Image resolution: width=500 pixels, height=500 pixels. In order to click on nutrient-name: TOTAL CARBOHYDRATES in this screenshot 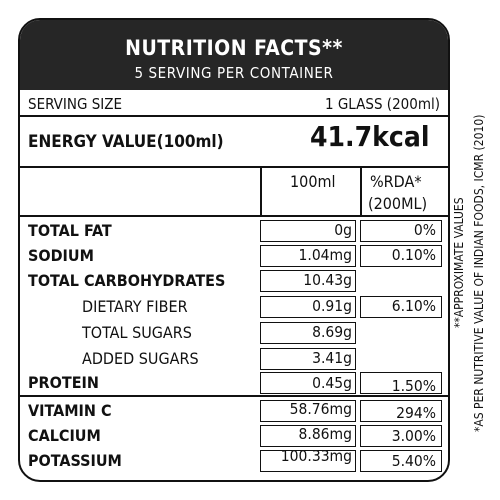, I will do `click(127, 280)`.